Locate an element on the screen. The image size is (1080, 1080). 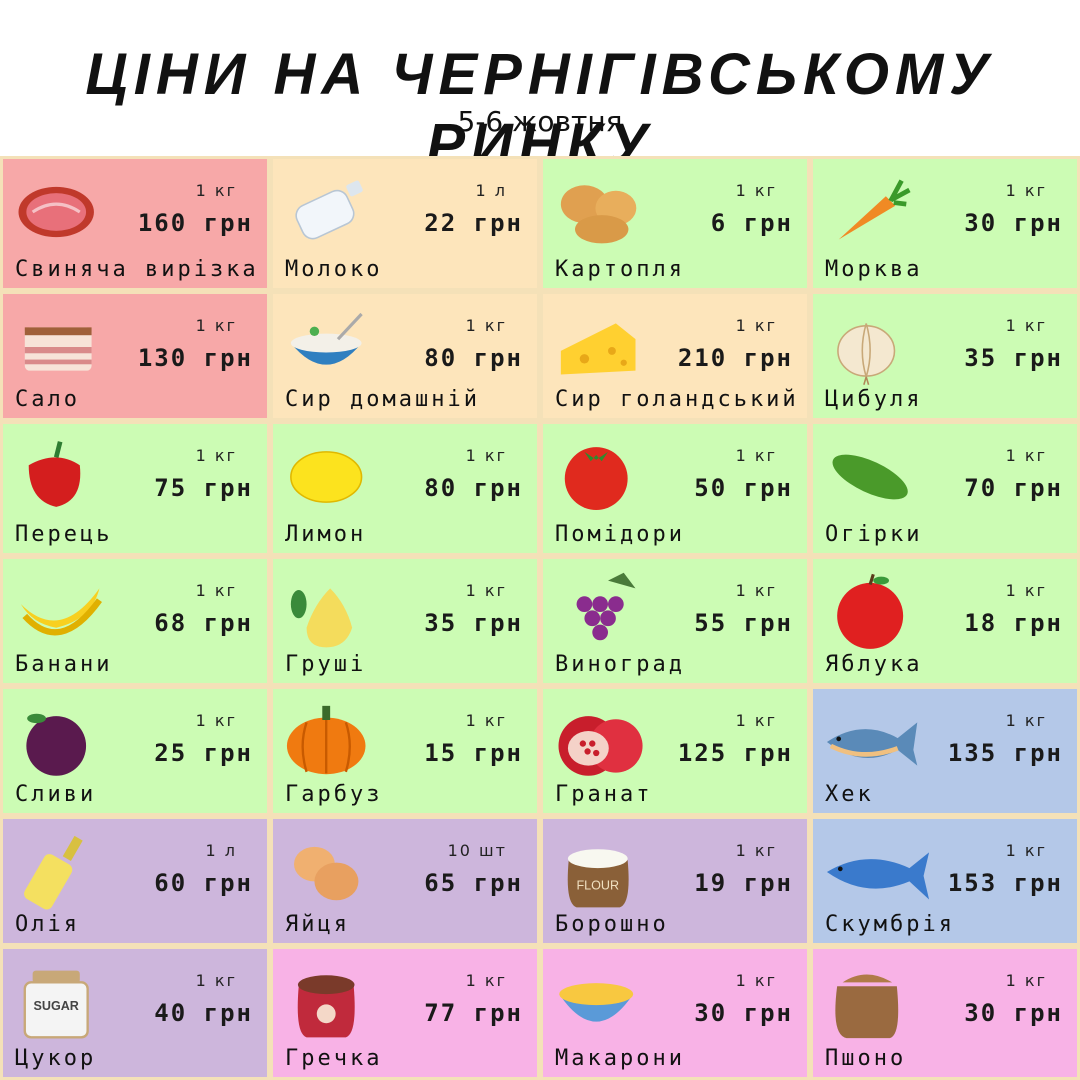
product-name: Перець is located at coordinates (64, 534).